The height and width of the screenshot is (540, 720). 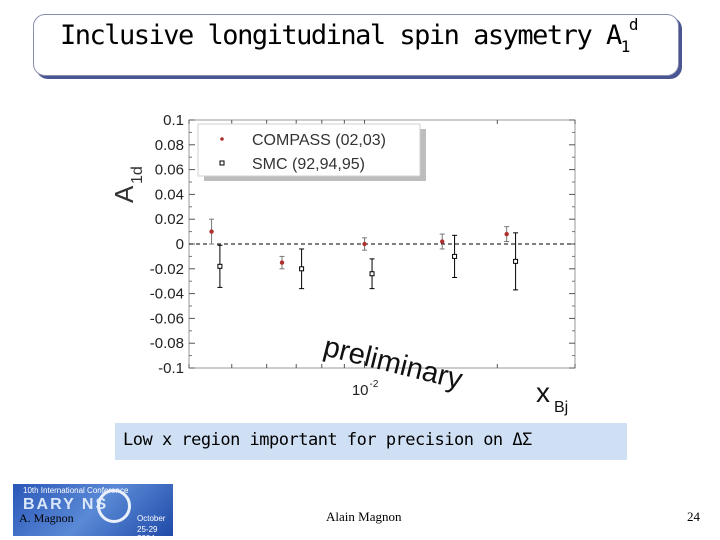 I want to click on y-axis-label-sub: 1d, so click(x=137, y=175).